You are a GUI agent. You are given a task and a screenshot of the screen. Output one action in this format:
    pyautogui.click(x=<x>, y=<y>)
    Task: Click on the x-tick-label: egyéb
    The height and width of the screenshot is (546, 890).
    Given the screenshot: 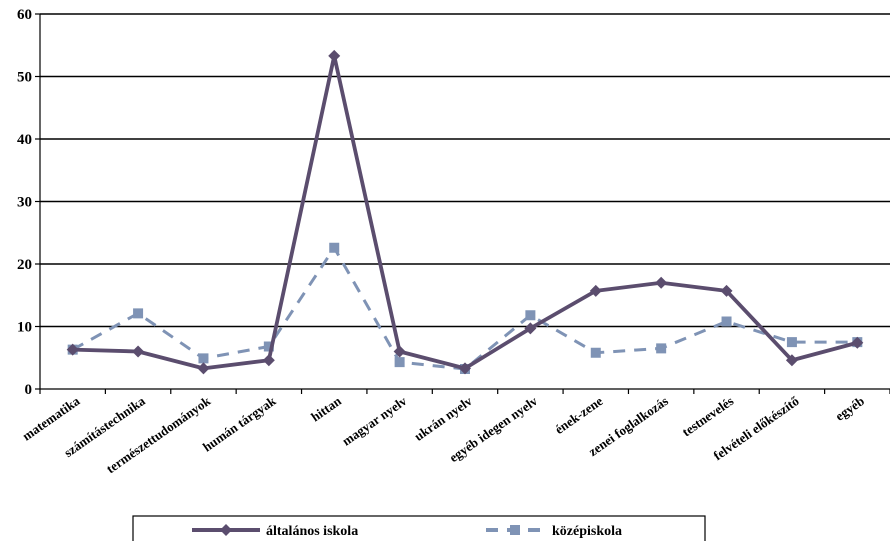 What is the action you would take?
    pyautogui.click(x=849, y=408)
    